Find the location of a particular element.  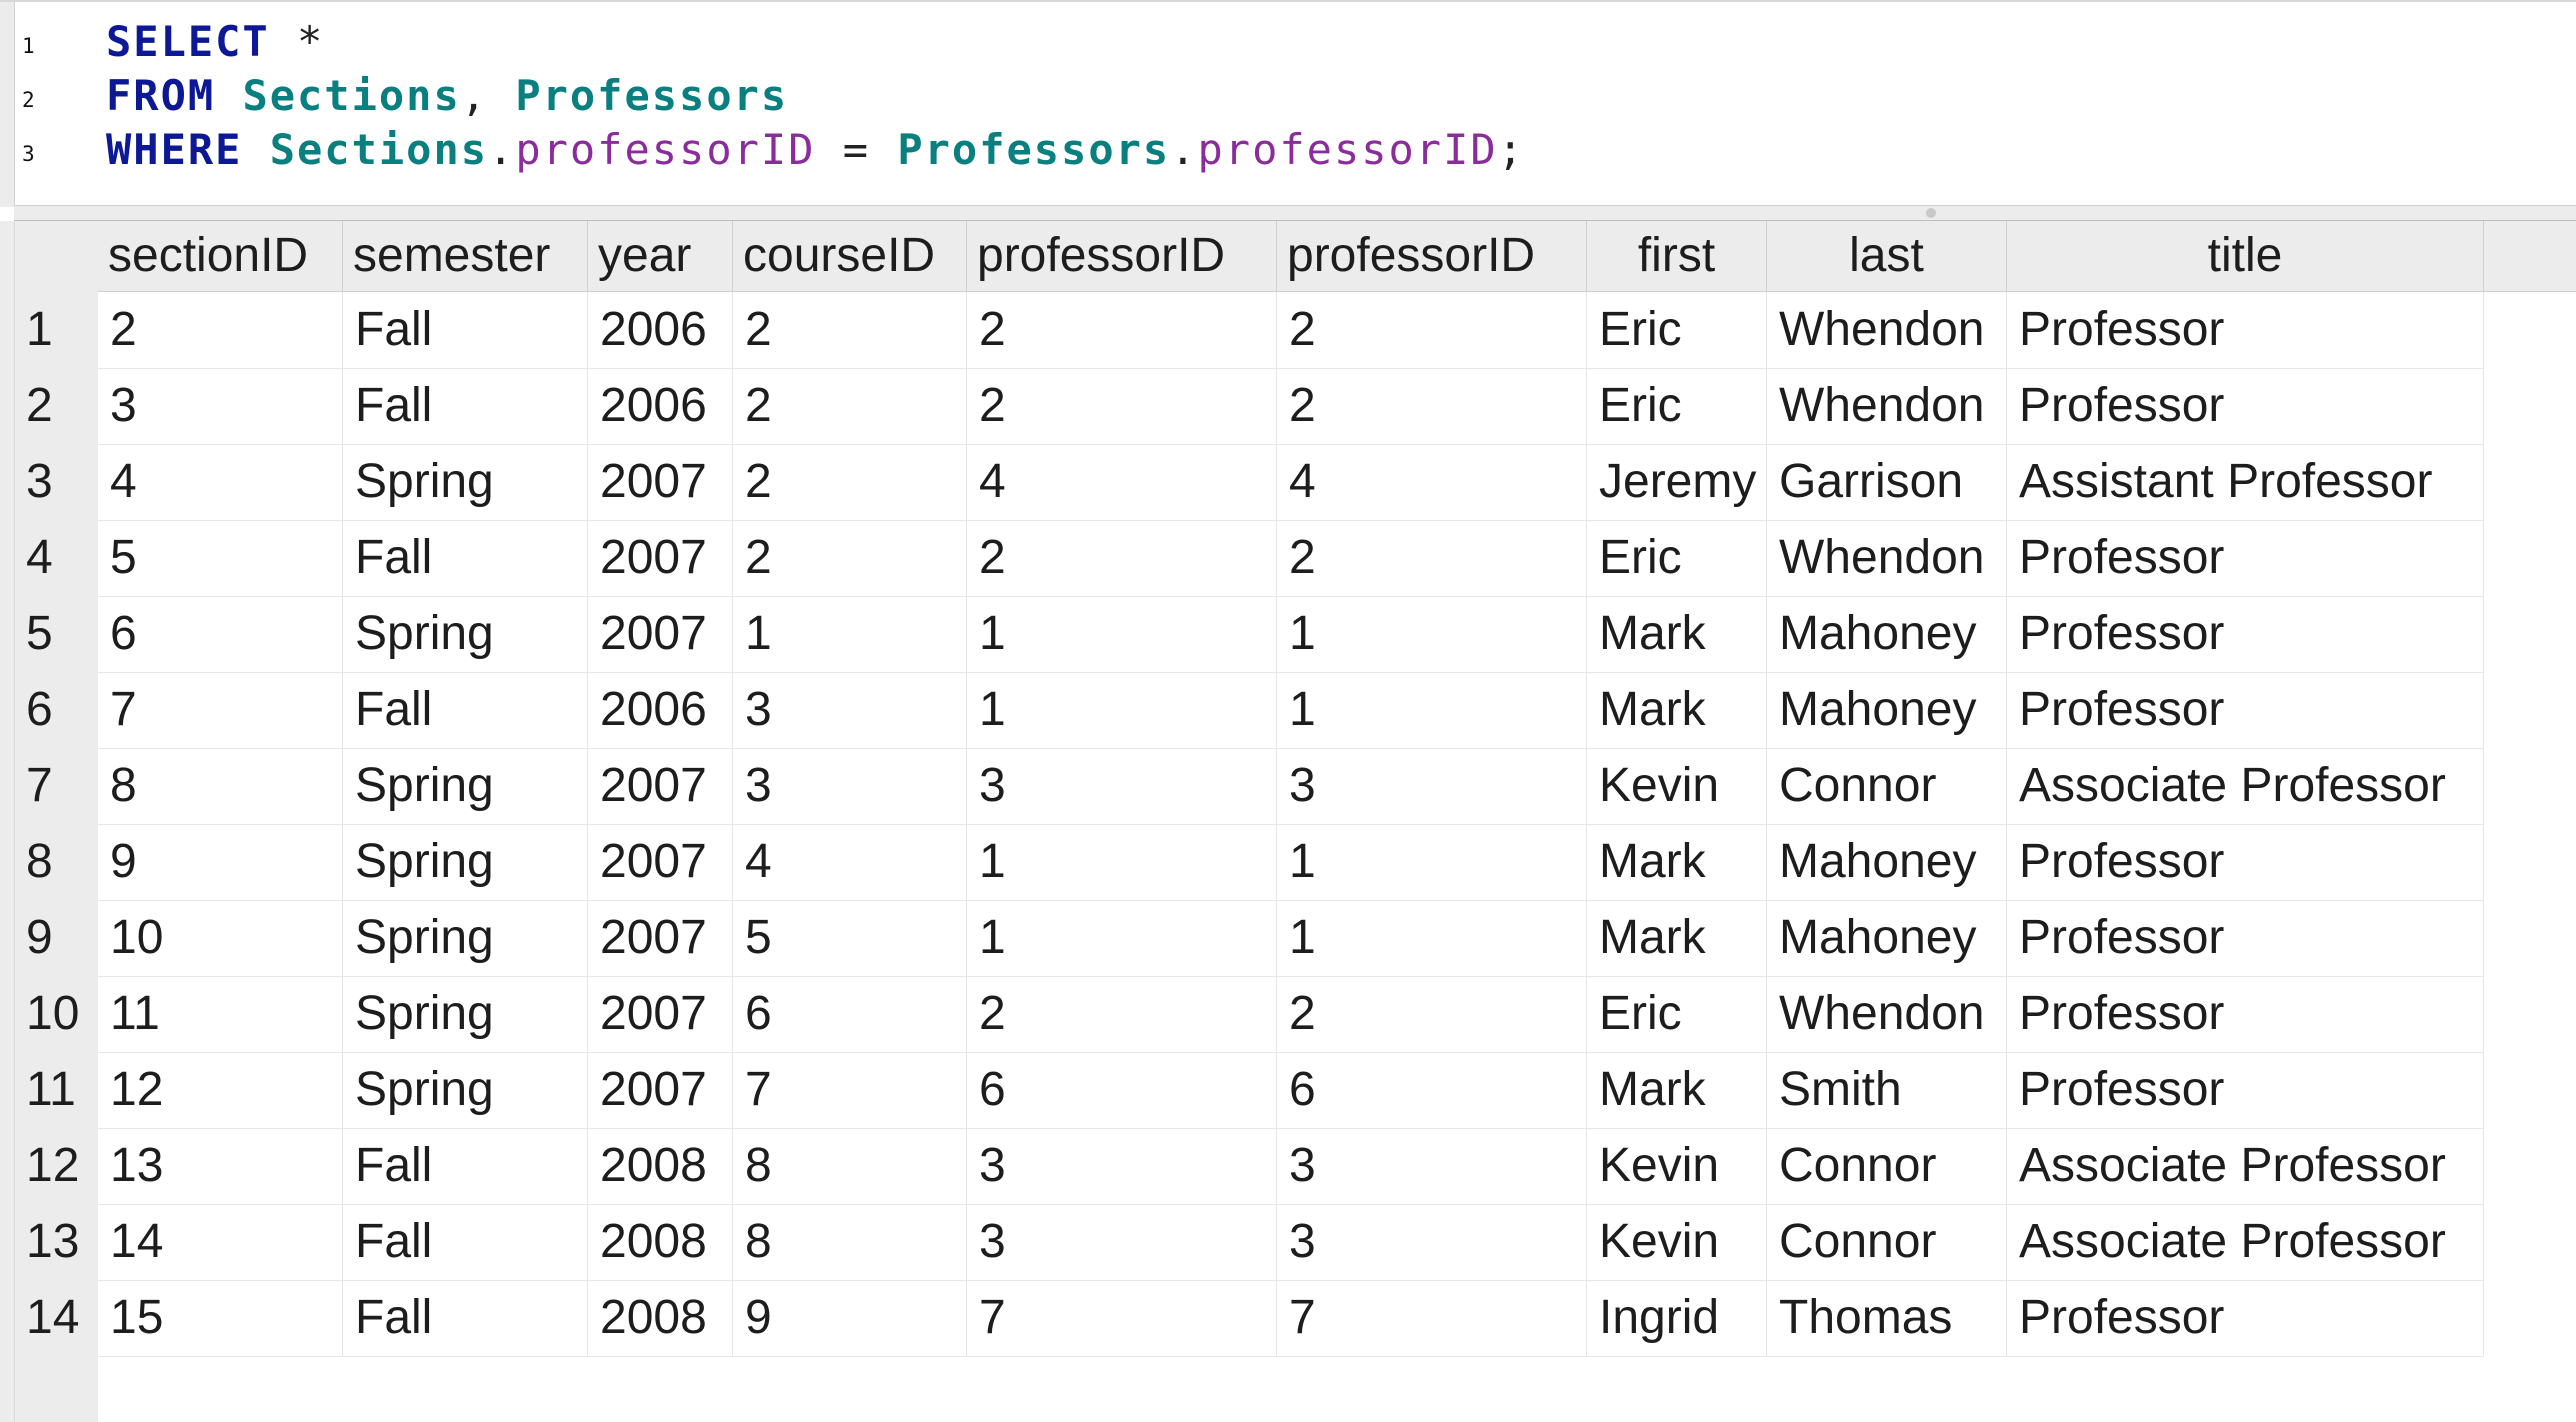

row-number: 1 is located at coordinates (39, 329).